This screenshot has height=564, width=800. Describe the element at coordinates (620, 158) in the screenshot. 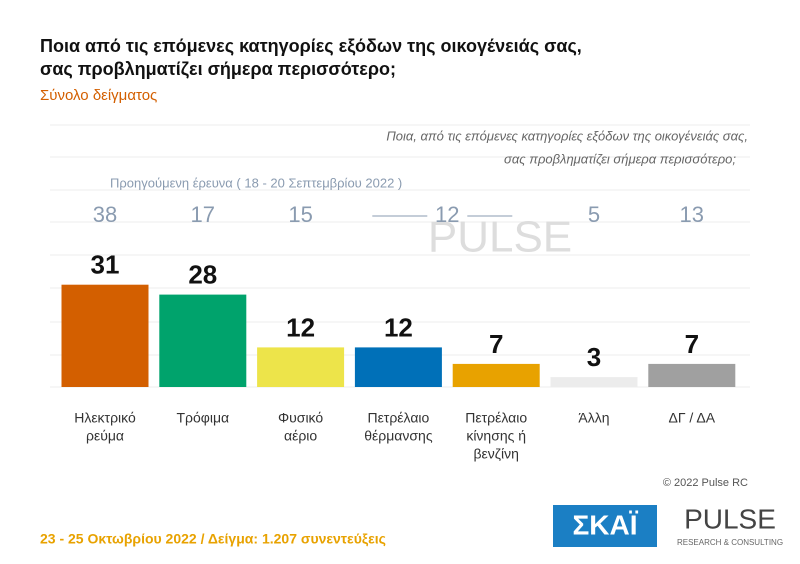

I see `question: σας προβληματίζει σήμερα περισσότερο;` at that location.